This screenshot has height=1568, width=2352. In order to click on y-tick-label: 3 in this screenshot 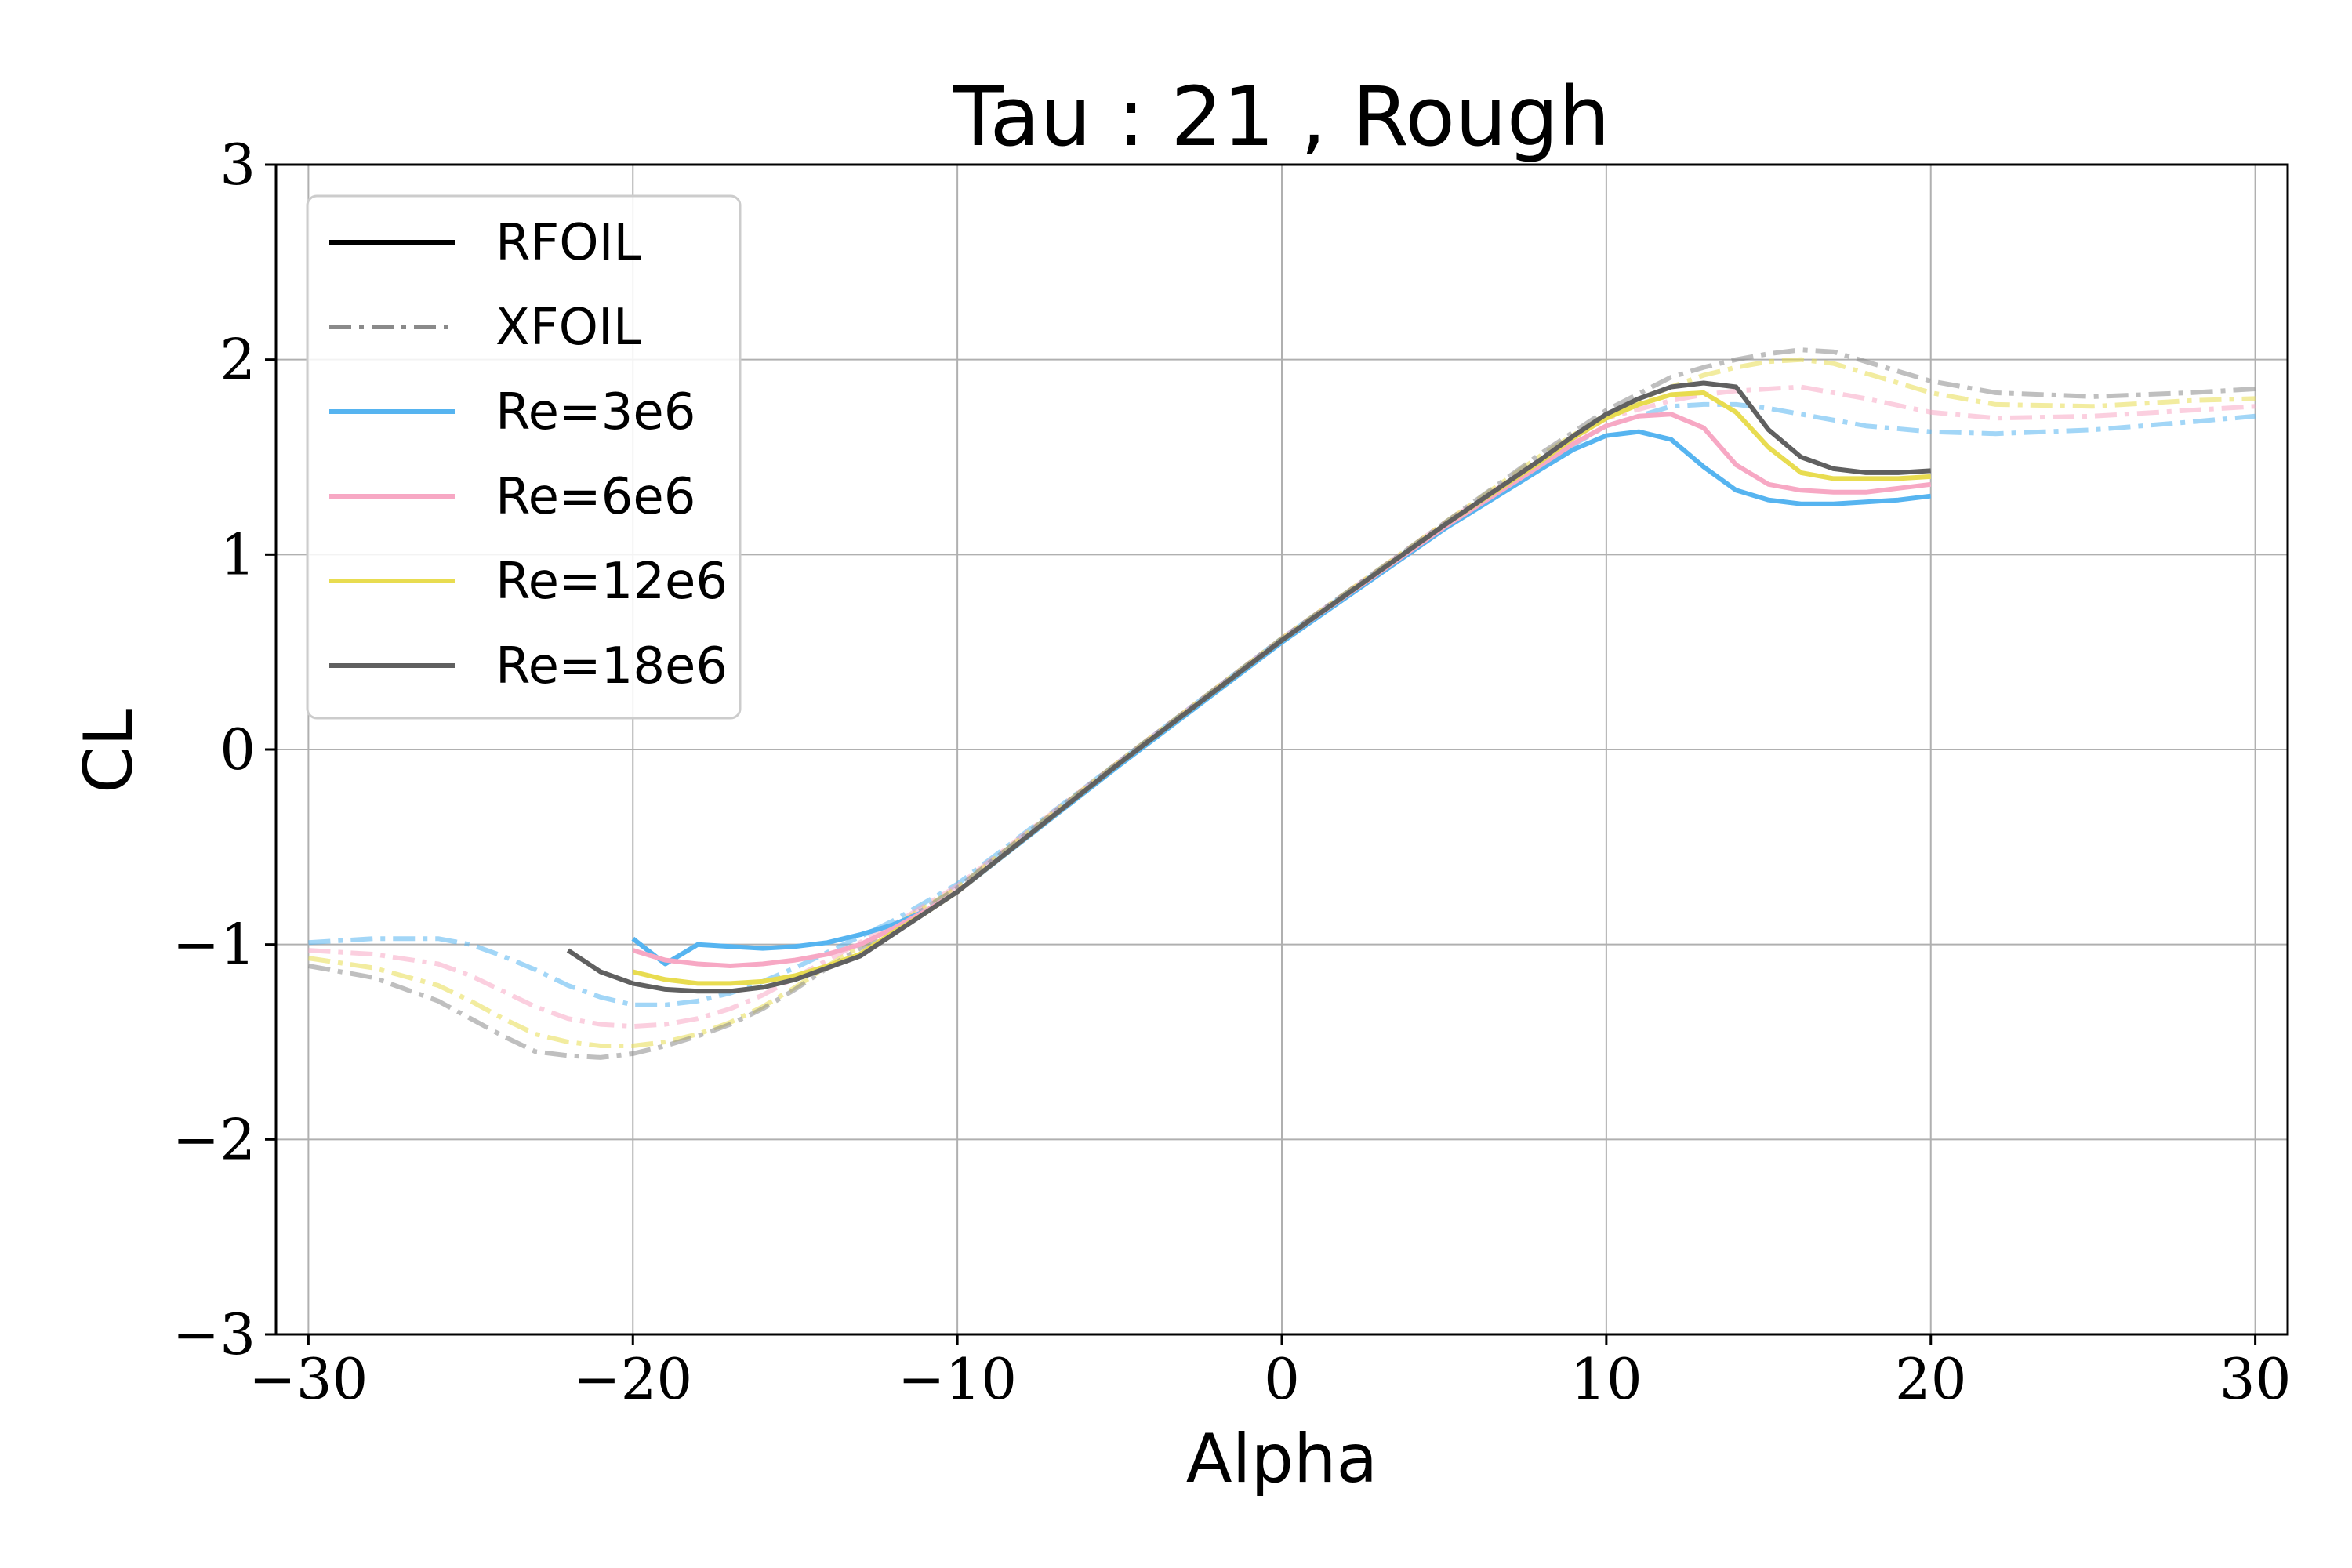, I will do `click(238, 165)`.